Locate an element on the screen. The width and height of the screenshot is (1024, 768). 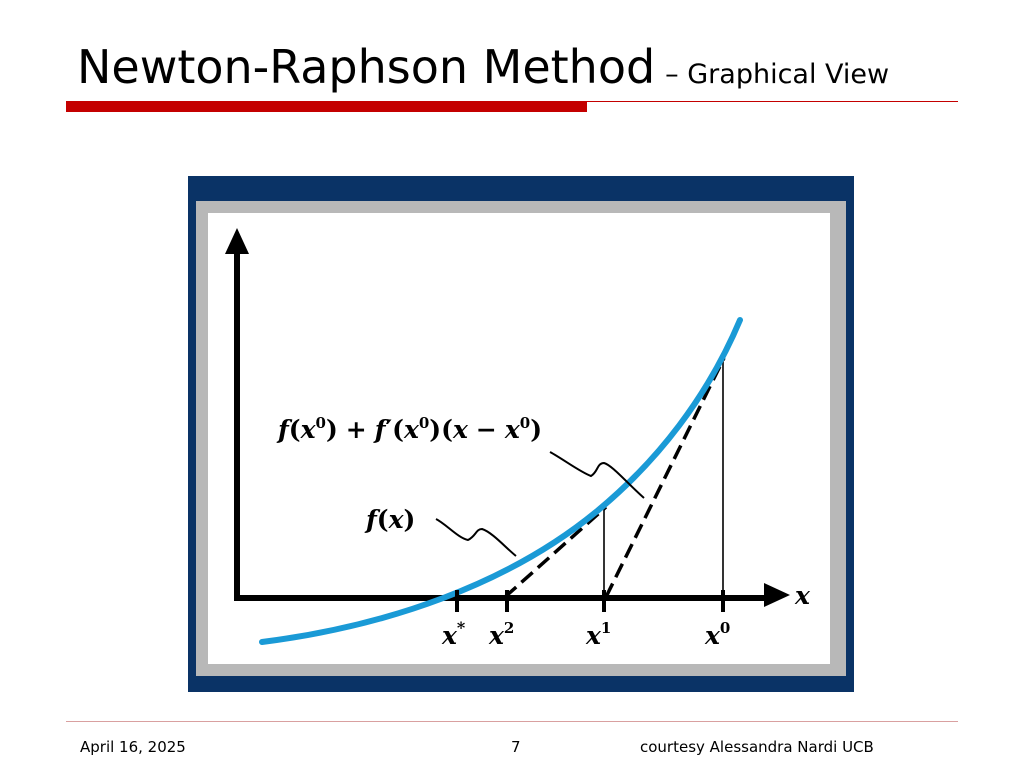
tl-open2: ( is located at coordinates (398, 429).